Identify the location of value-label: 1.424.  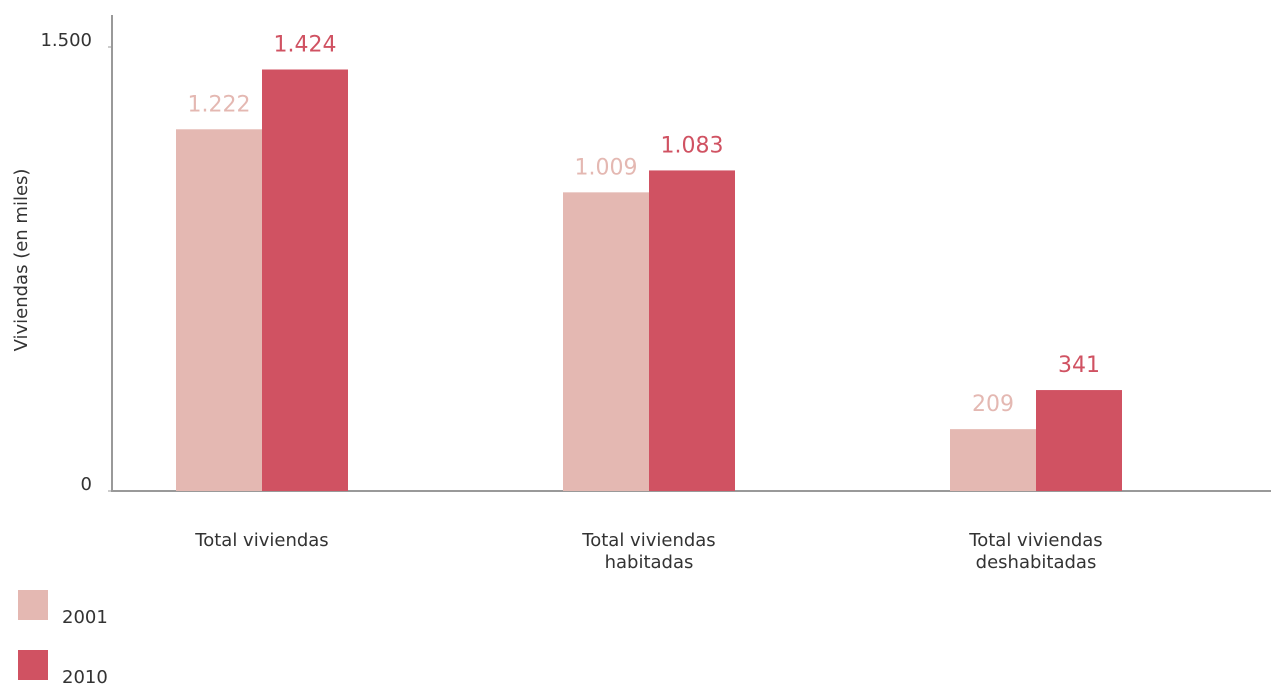
(305, 44).